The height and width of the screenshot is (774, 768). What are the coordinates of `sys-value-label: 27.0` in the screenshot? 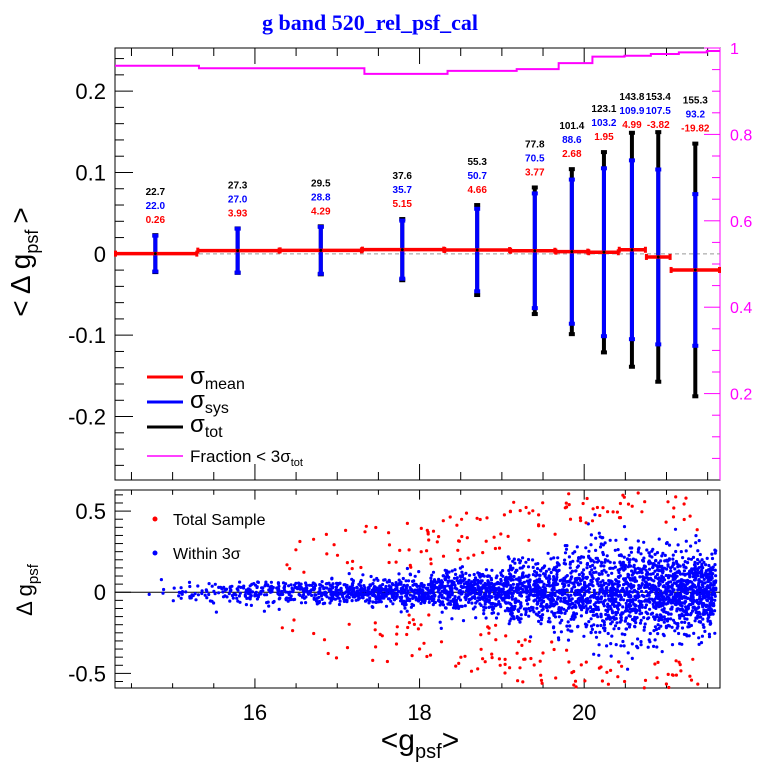 It's located at (238, 199).